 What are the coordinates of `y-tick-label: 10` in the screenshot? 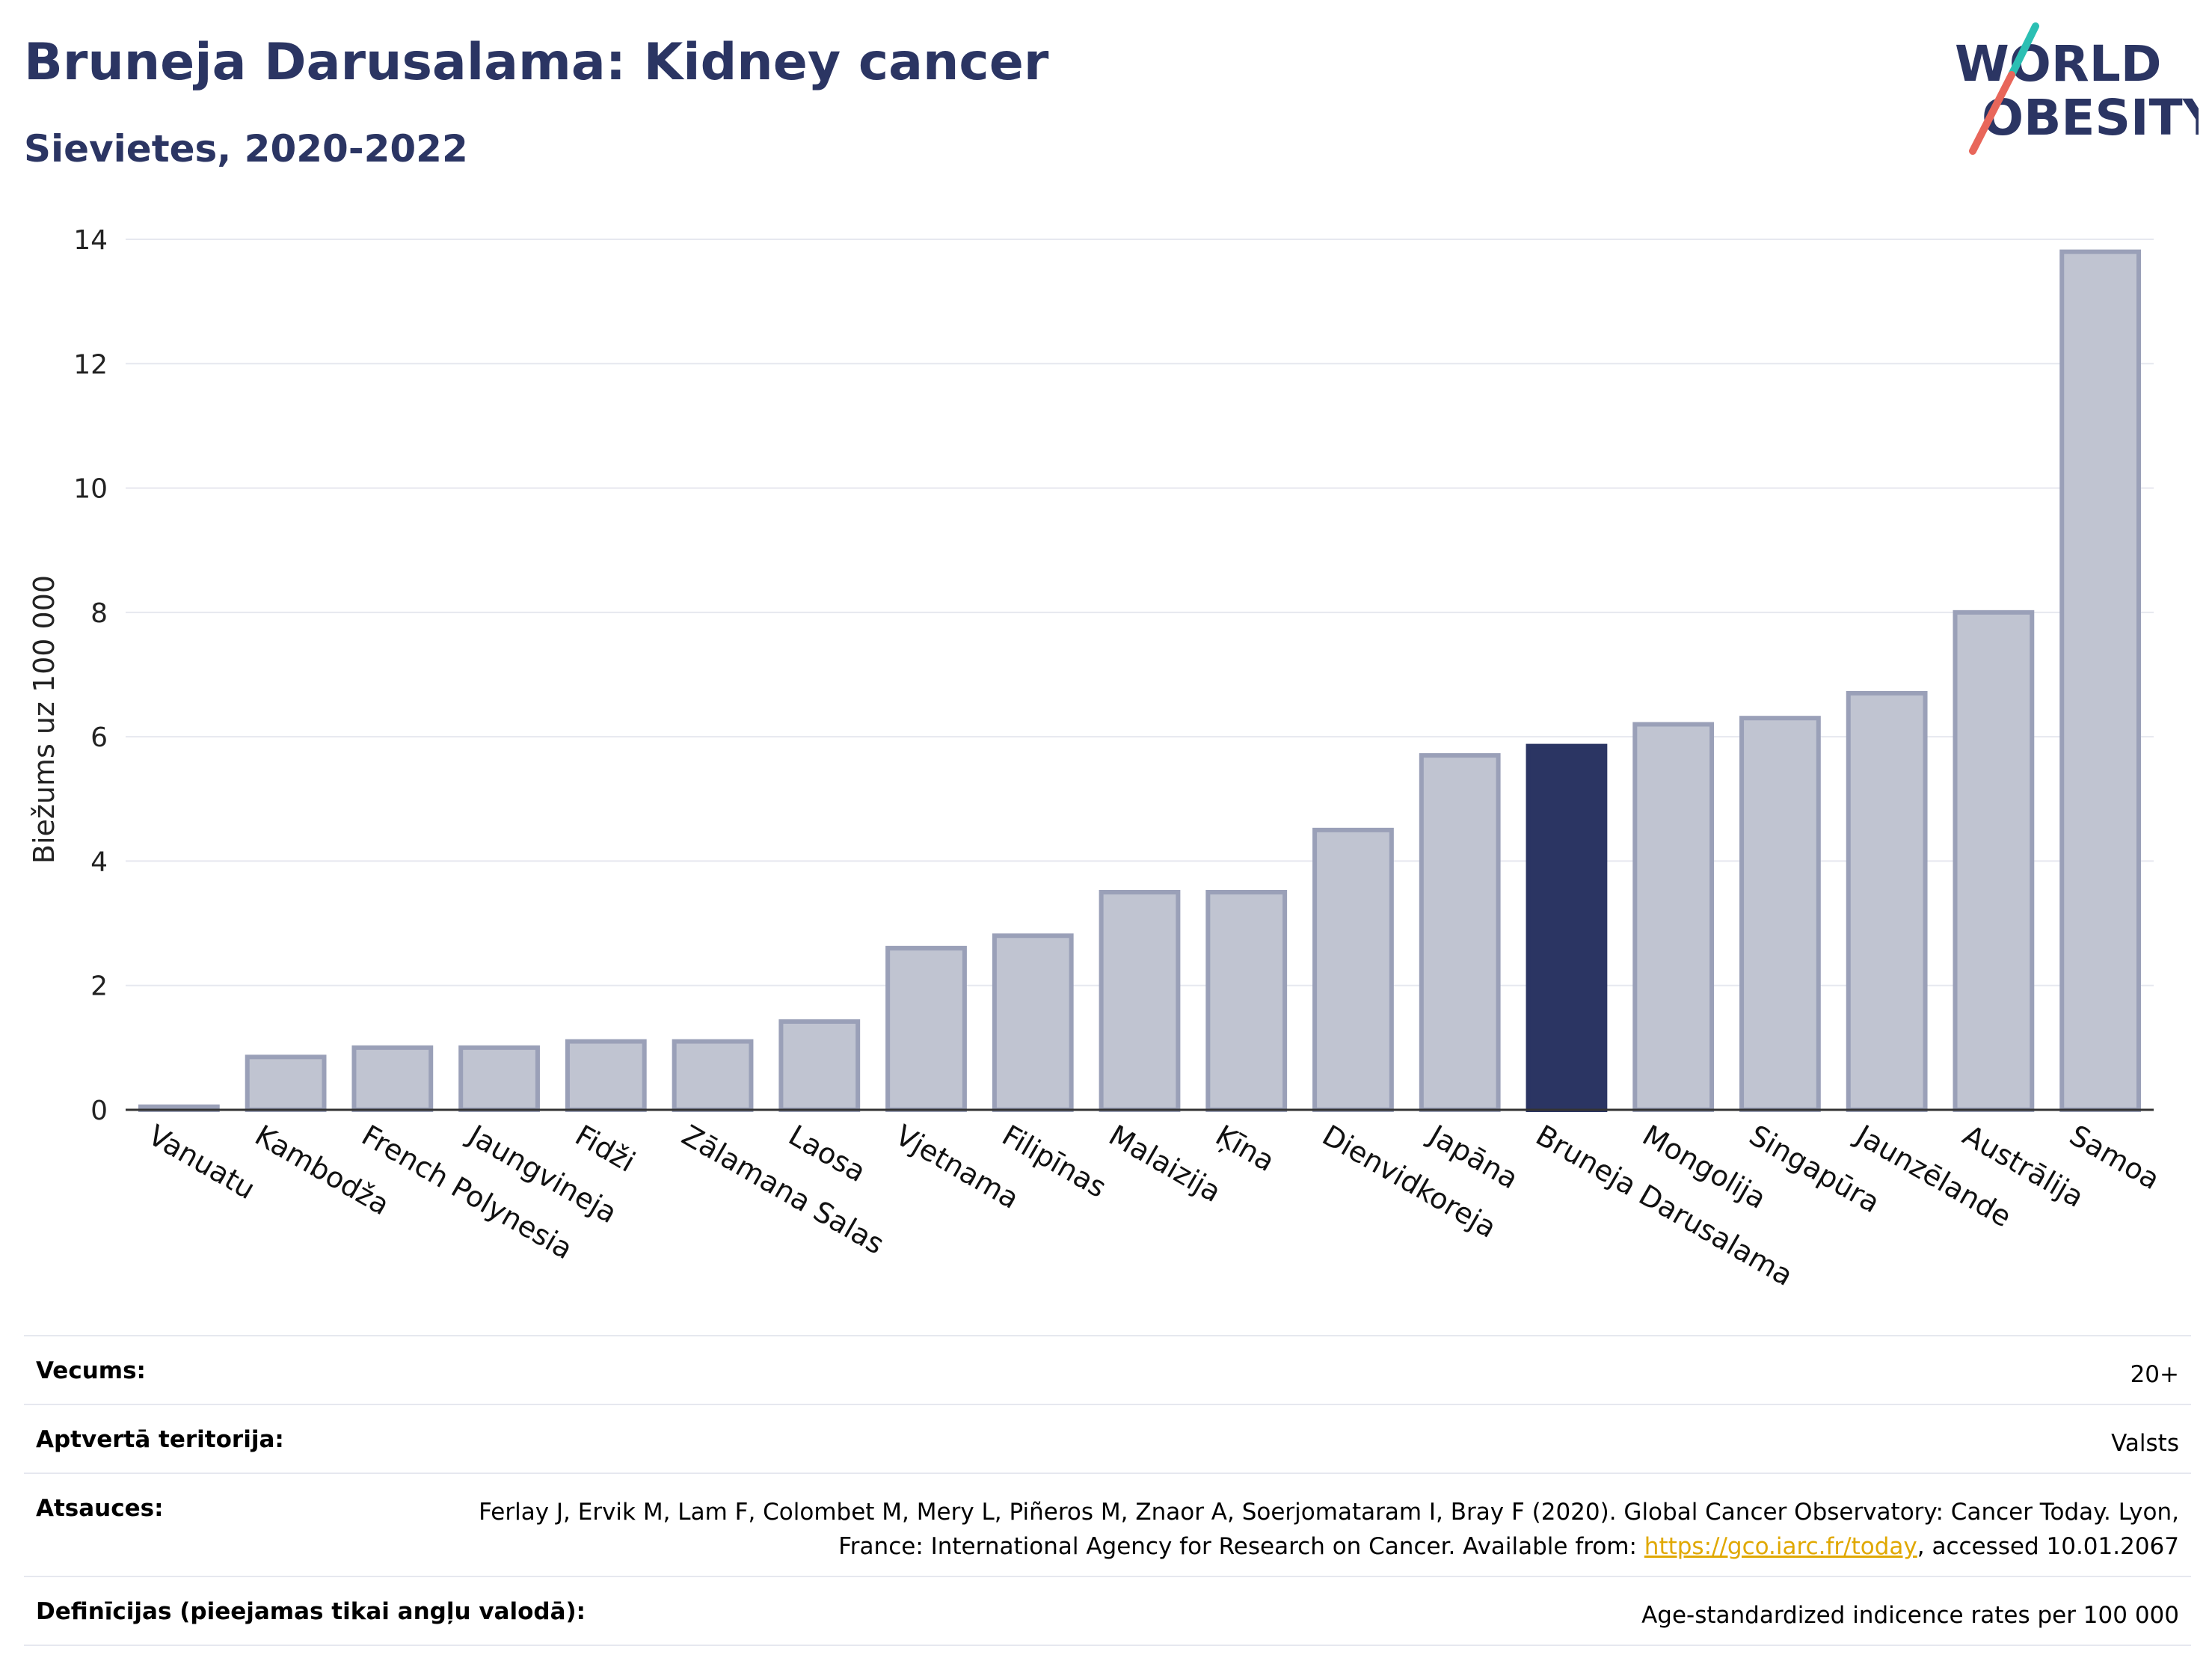 It's located at (90, 489).